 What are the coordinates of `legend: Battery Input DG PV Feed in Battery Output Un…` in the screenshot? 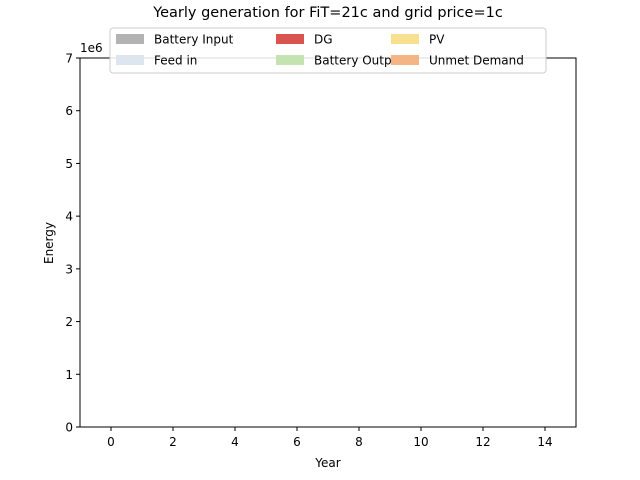 It's located at (328, 50).